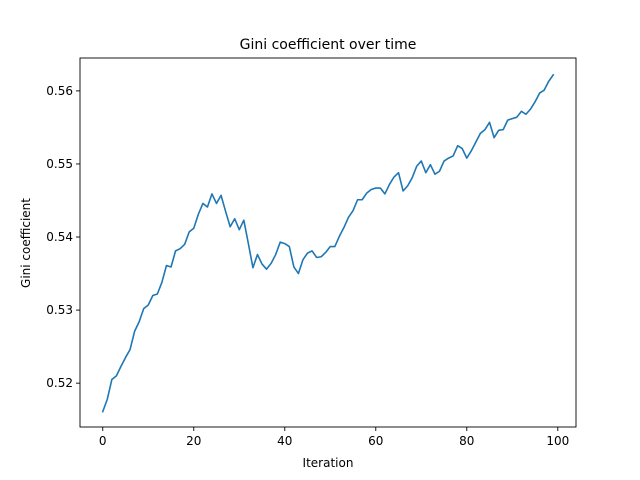  I want to click on y-tick-label: 0.56, so click(59, 91).